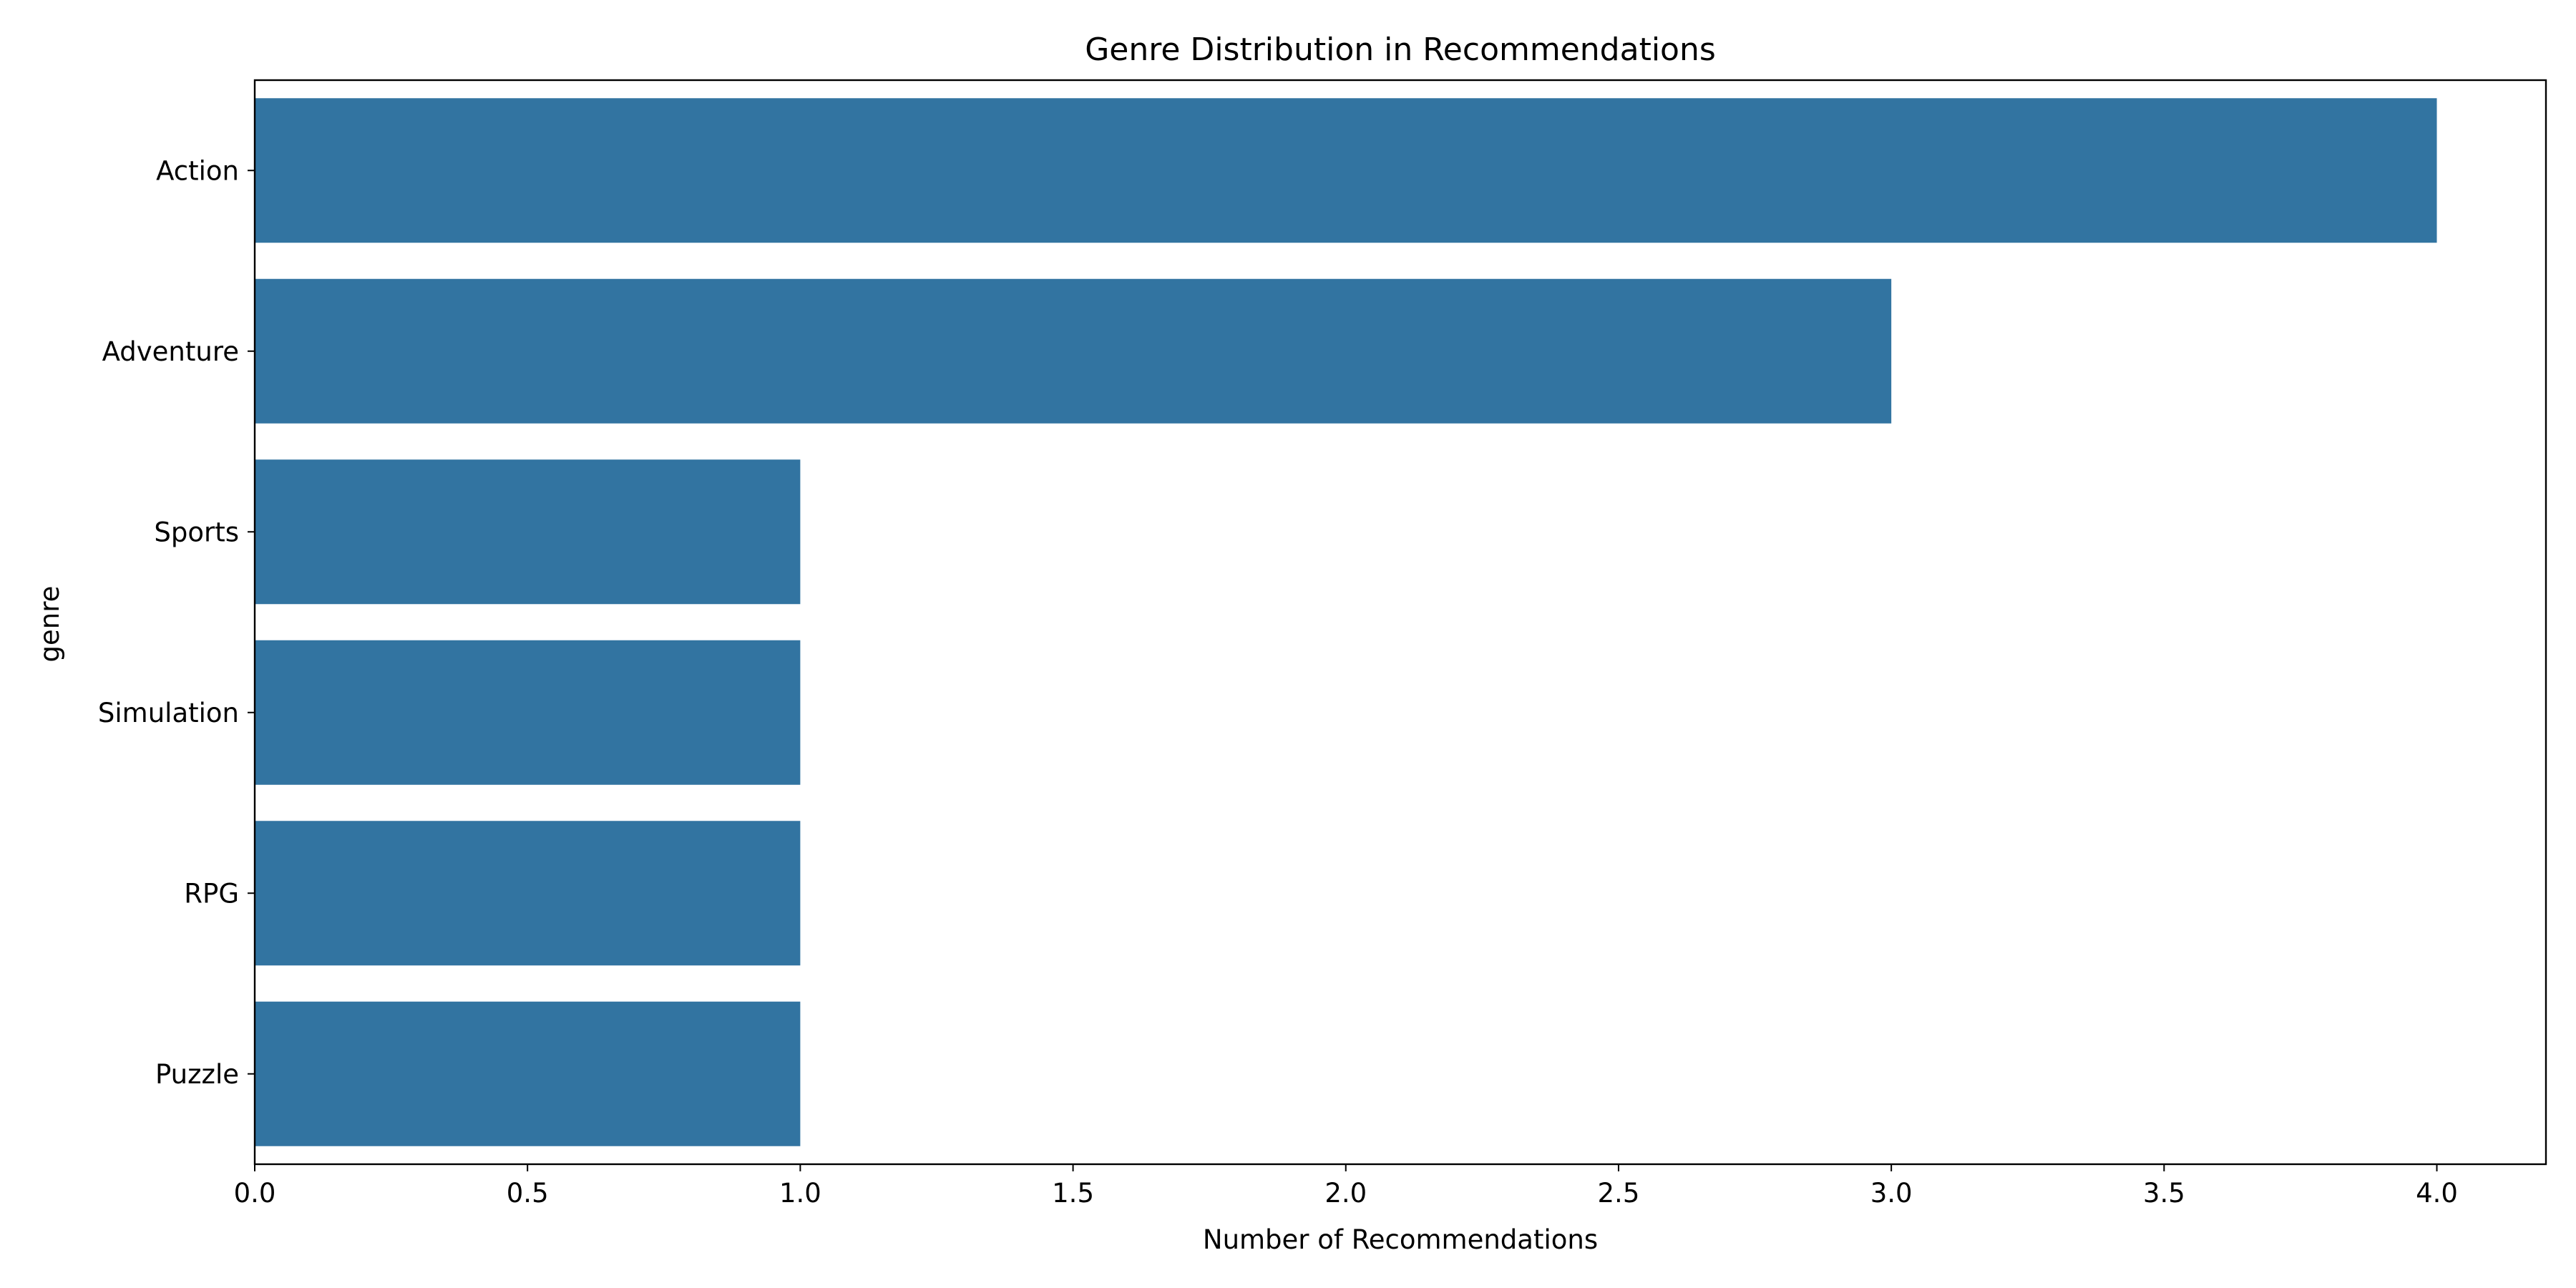 The height and width of the screenshot is (1288, 2576). Describe the element at coordinates (196, 532) in the screenshot. I see `y-tick-label: Sports` at that location.